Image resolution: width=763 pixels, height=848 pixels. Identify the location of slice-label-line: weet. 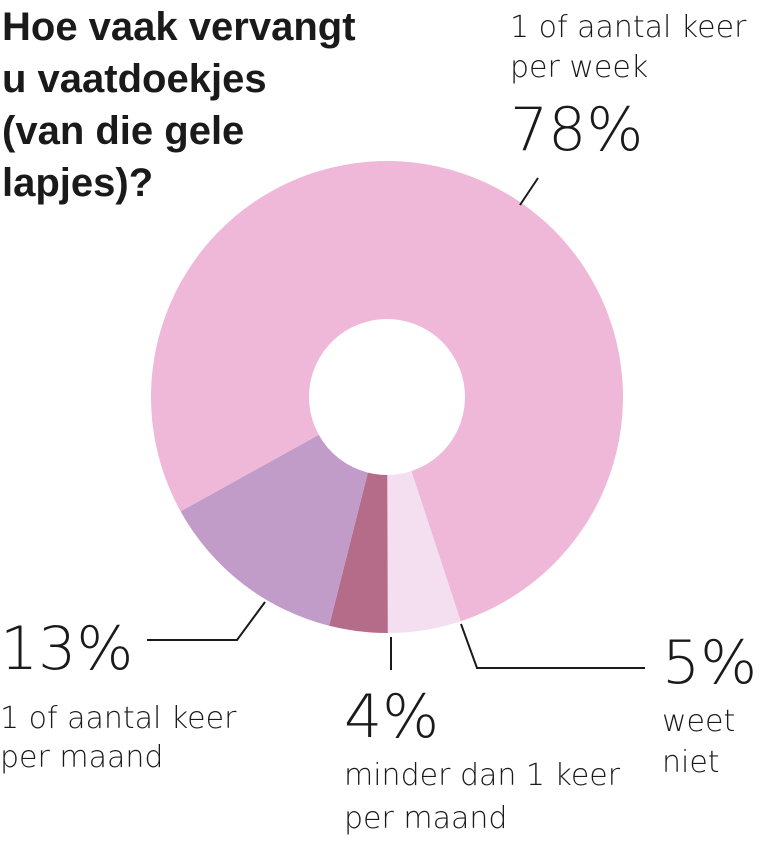
(698, 721).